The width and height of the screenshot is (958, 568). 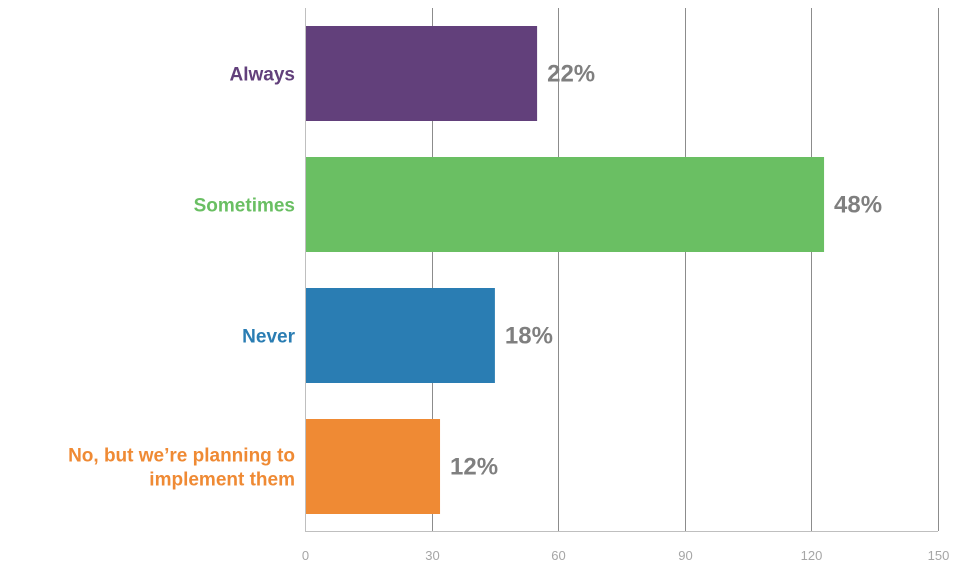 I want to click on category-label: Never, so click(x=268, y=337).